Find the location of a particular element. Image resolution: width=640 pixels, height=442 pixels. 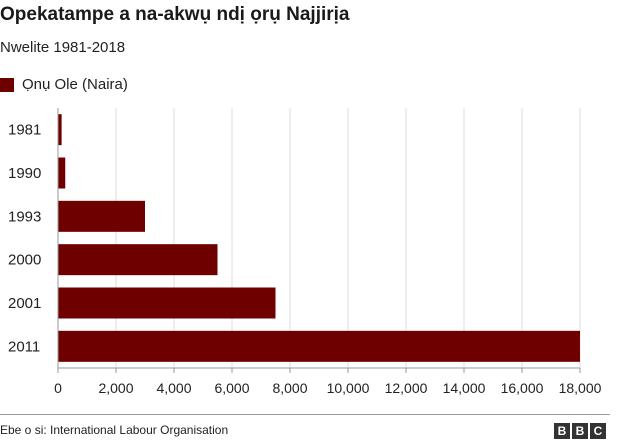

x-tick-label: 4,000 is located at coordinates (173, 388).